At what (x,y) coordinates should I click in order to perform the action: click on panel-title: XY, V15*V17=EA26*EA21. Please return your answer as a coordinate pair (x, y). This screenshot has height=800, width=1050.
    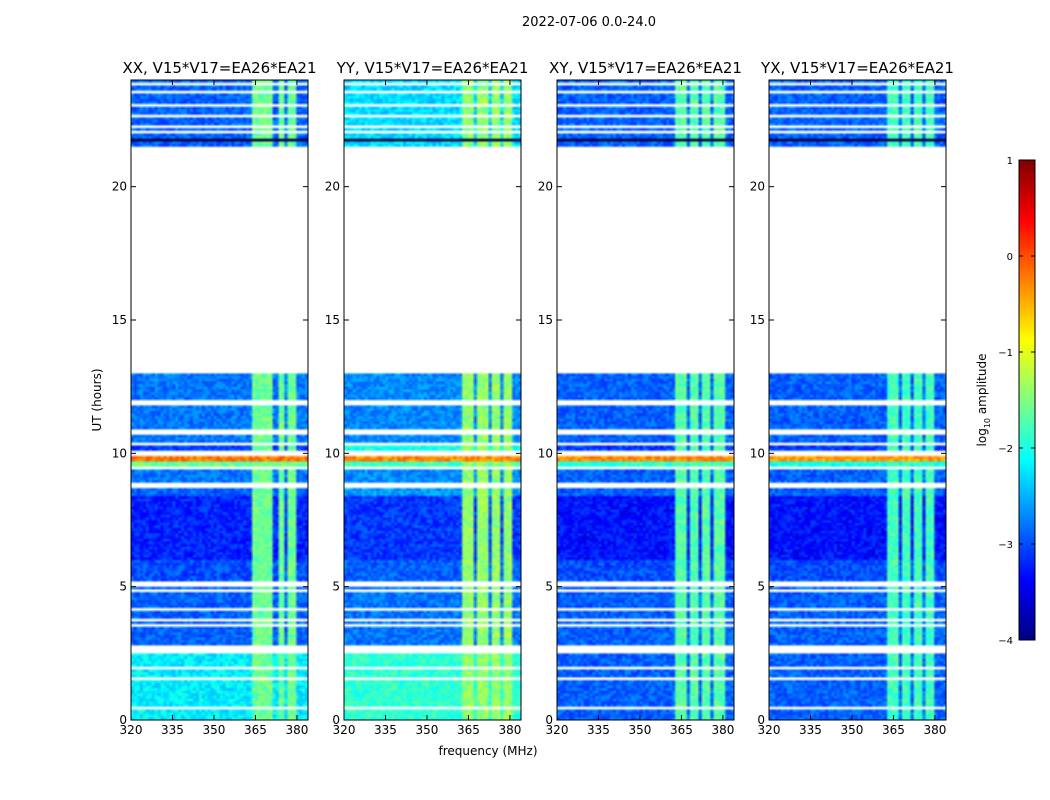
    Looking at the image, I should click on (645, 68).